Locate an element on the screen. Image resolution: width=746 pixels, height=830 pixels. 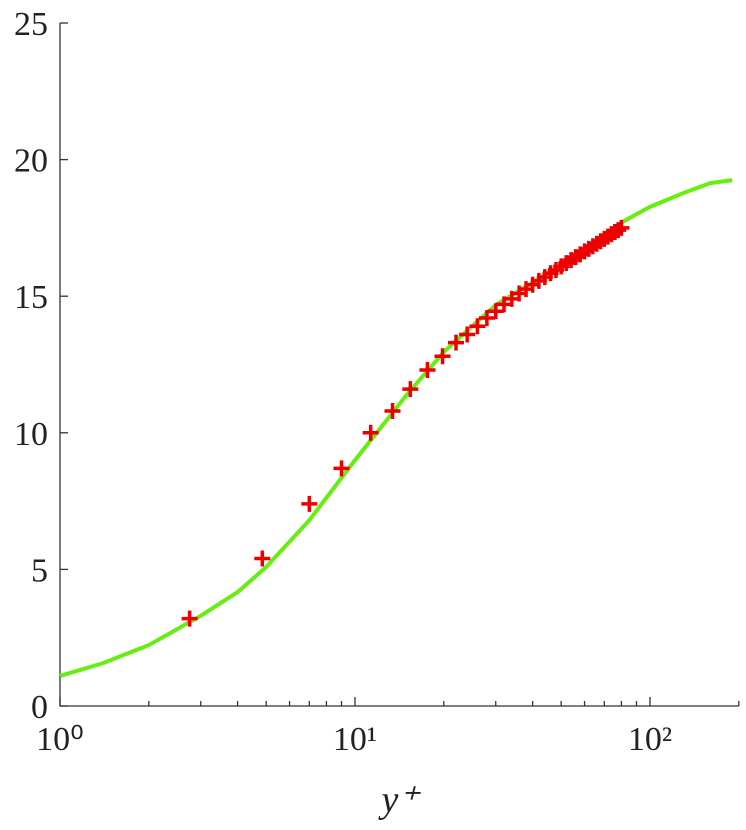
y-tick-label: 5 is located at coordinates (39, 570).